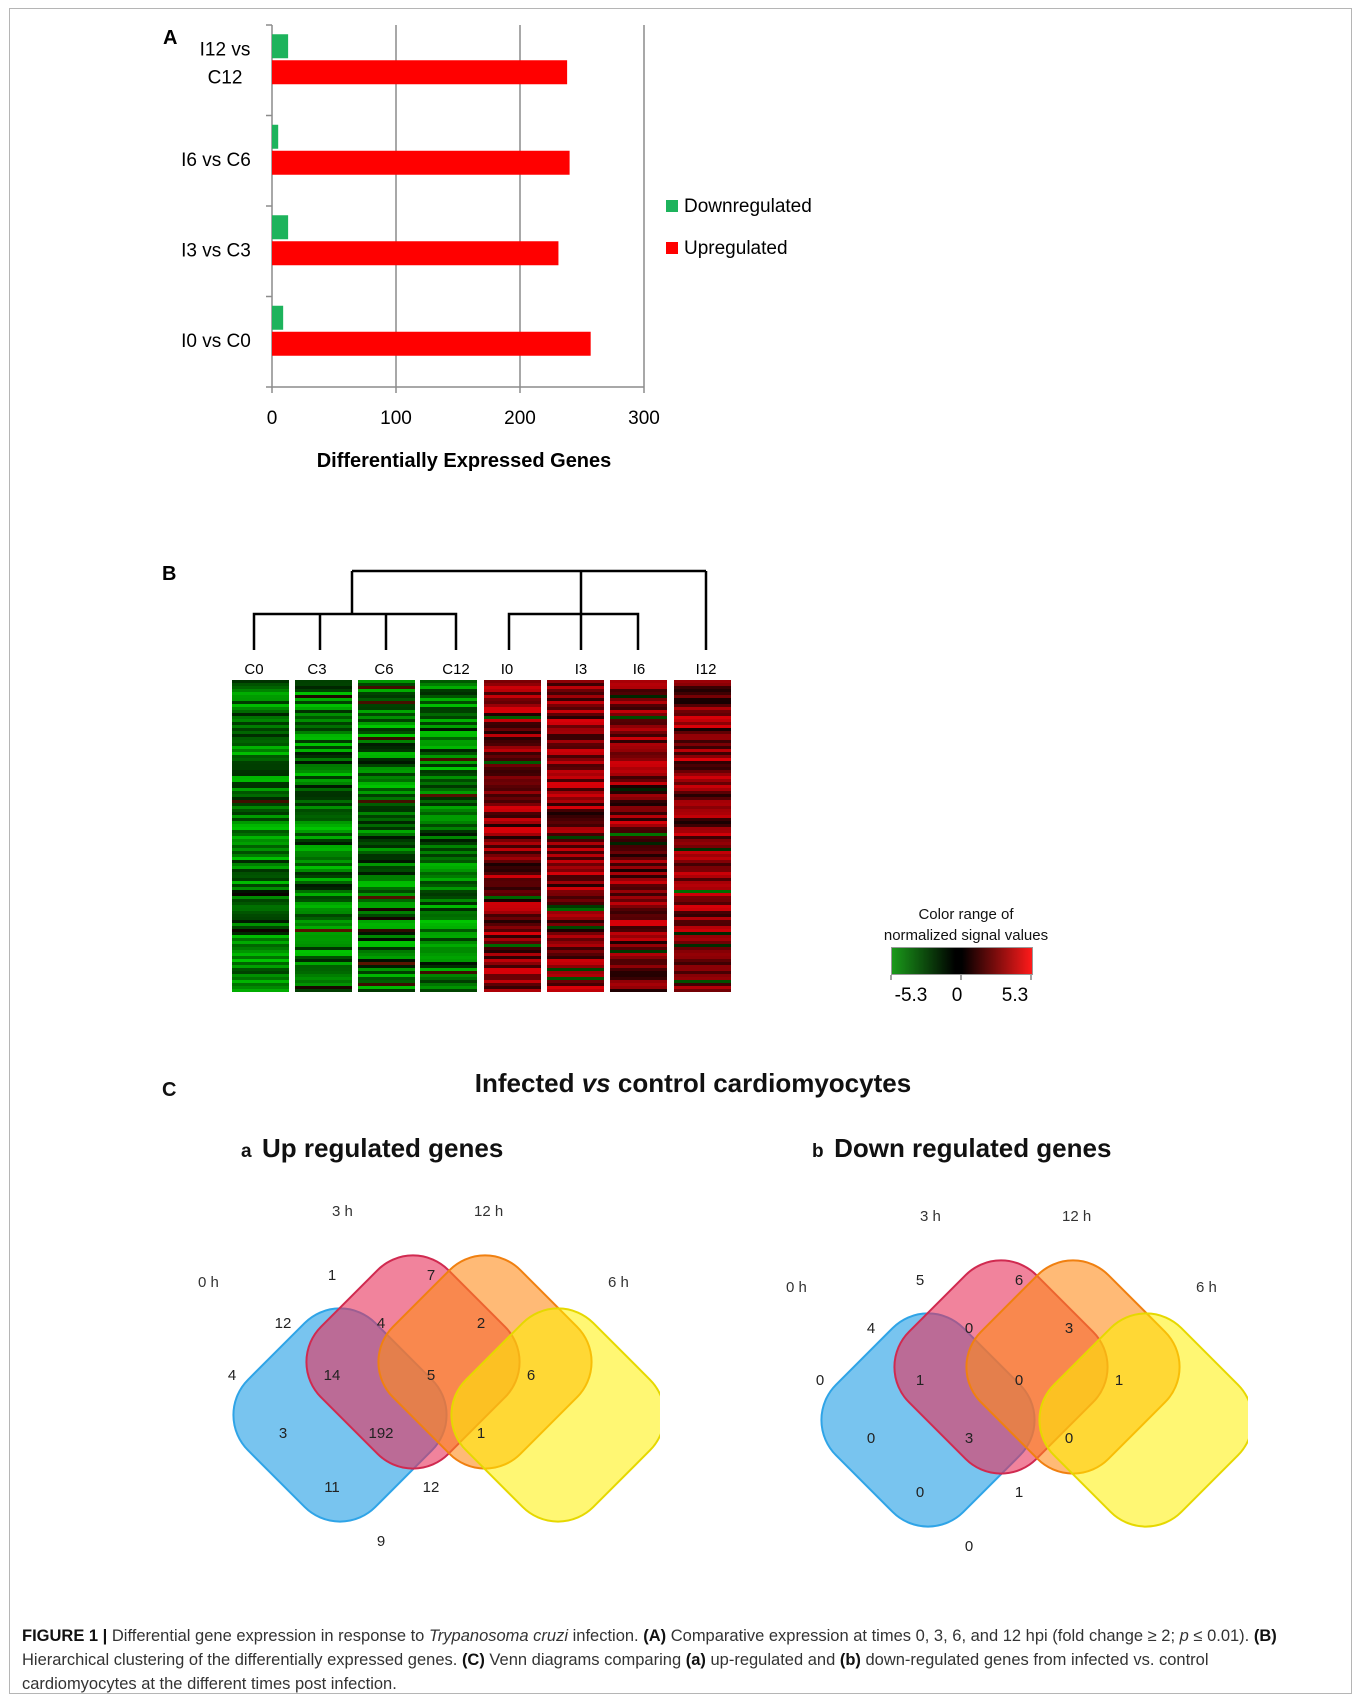 The height and width of the screenshot is (1702, 1362). I want to click on title-part-1: Infected, so click(528, 1083).